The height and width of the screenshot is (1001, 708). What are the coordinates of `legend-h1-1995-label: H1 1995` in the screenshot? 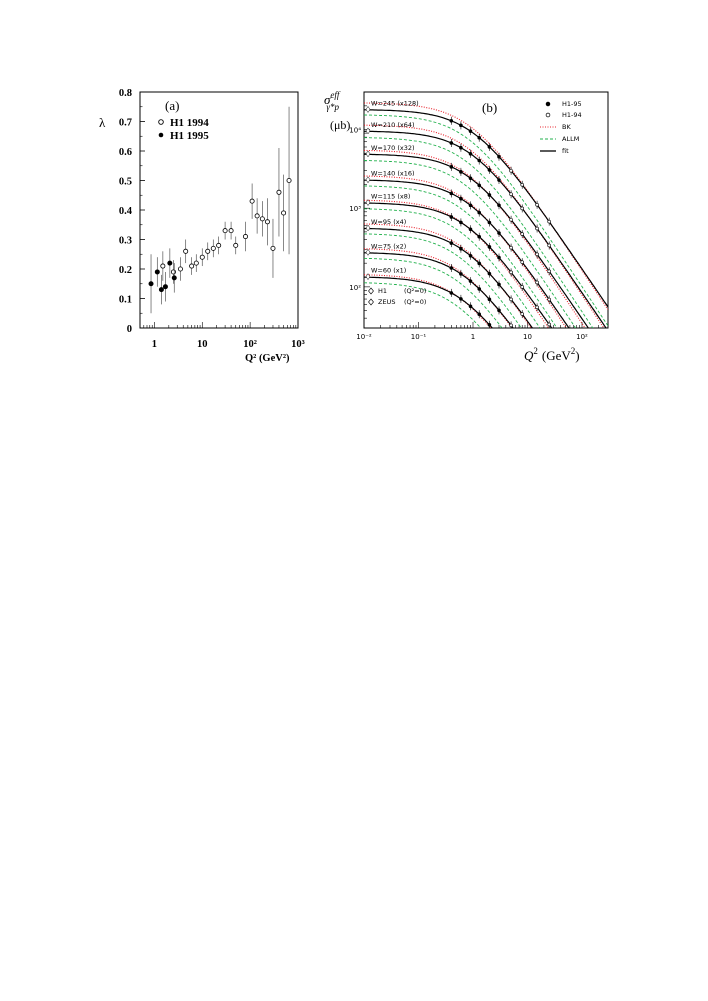 It's located at (189, 136).